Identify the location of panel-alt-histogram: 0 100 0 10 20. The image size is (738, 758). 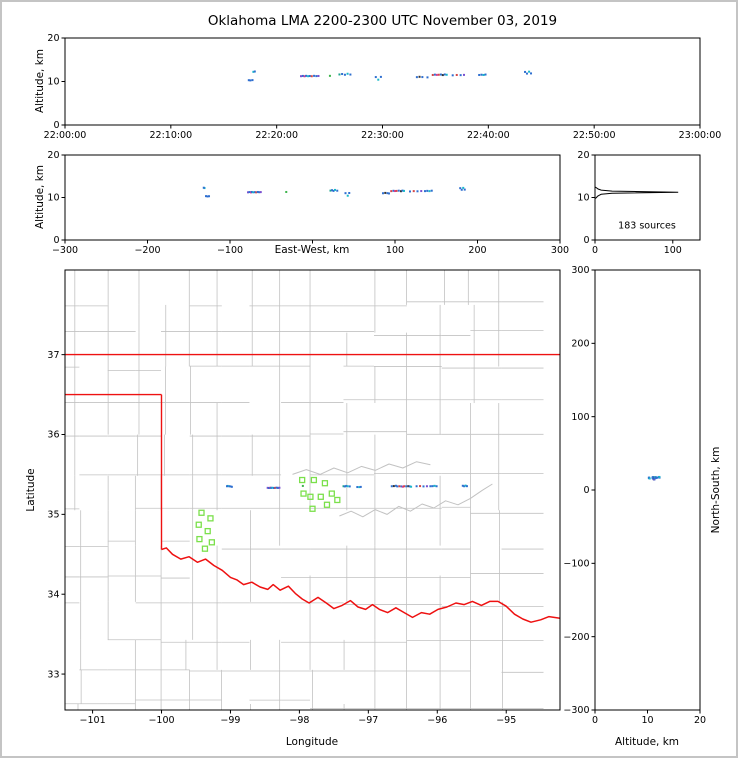
(639, 203).